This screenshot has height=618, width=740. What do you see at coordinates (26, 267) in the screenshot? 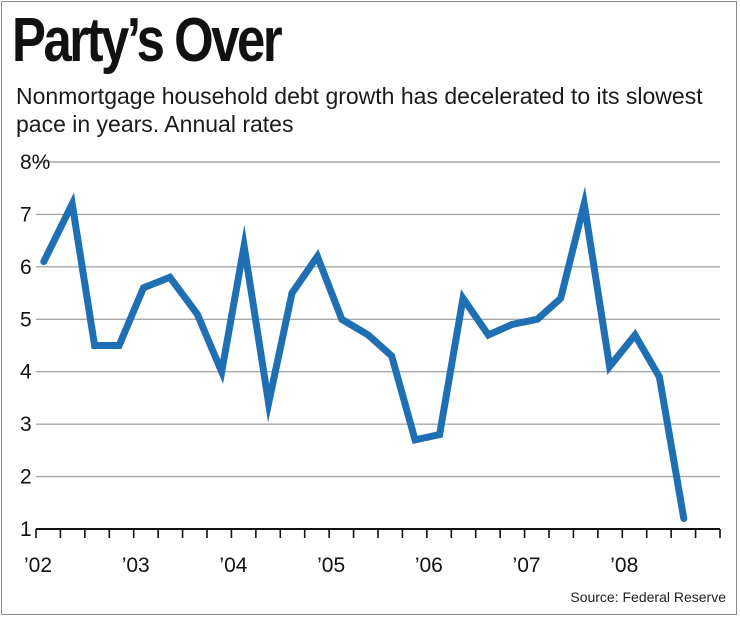
I see `y-tick-label: 6` at bounding box center [26, 267].